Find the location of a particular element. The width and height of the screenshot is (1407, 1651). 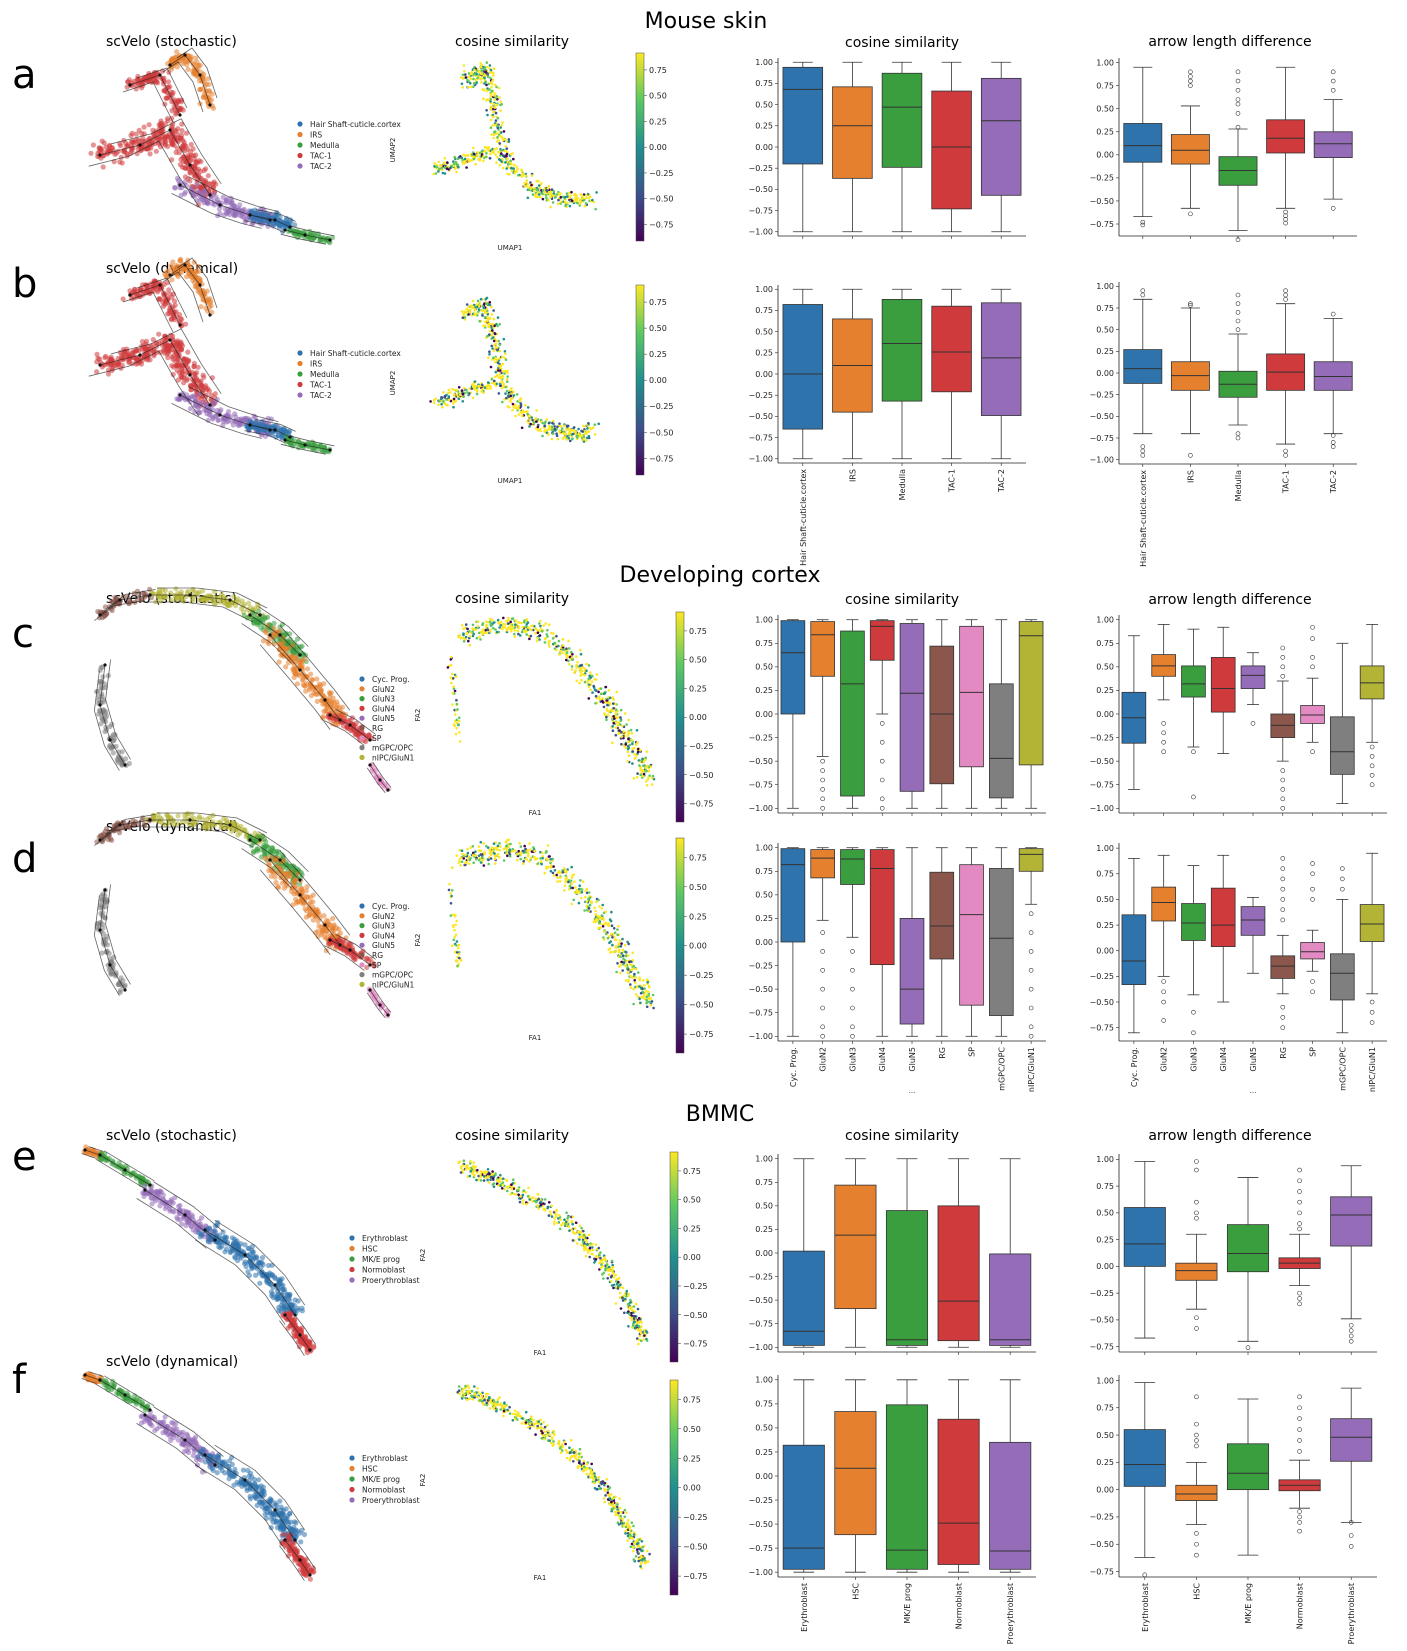

embedding-scatter-b is located at coordinates (211, 355).